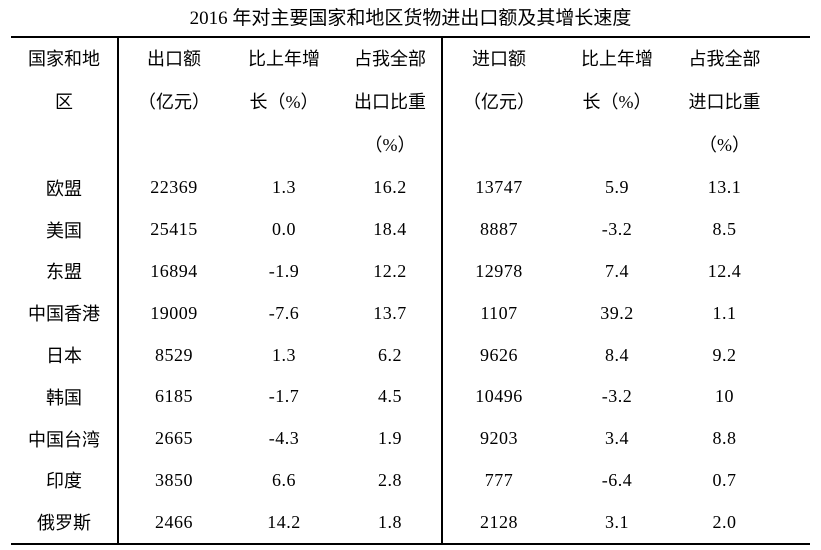 The height and width of the screenshot is (550, 821). What do you see at coordinates (284, 479) in the screenshot?
I see `cell-export-growth: 6.6` at bounding box center [284, 479].